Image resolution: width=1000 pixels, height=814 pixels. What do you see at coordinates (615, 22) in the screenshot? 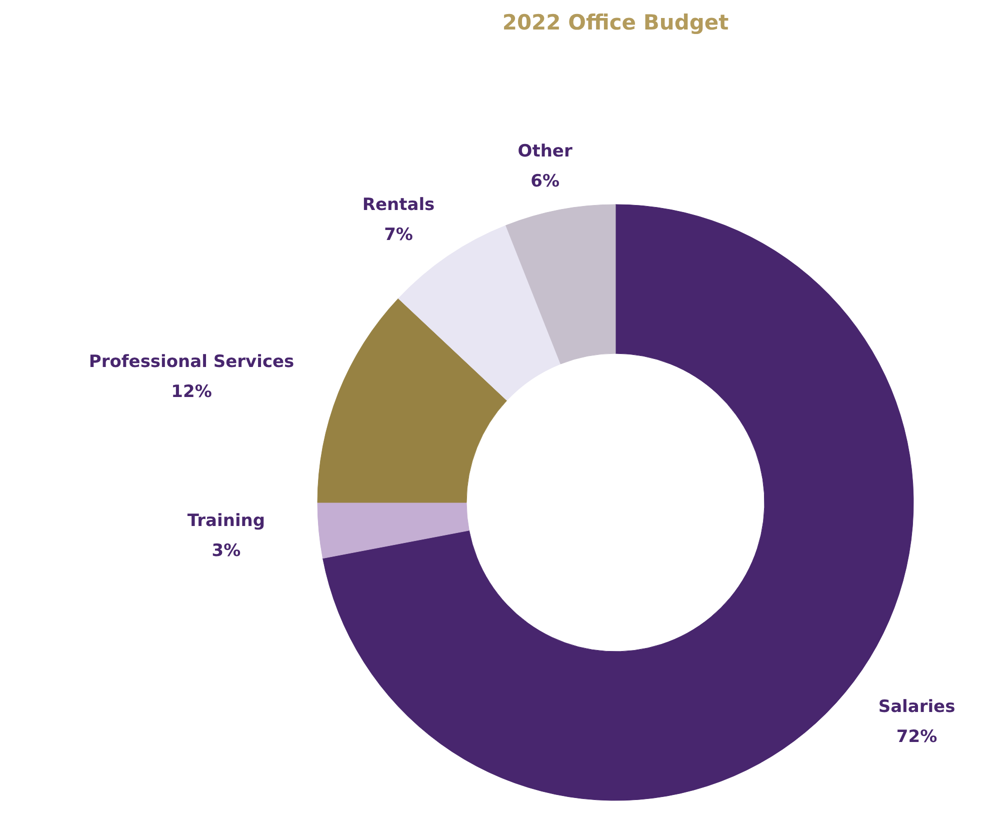
I see `chart-title: 2022 Office Budget` at bounding box center [615, 22].